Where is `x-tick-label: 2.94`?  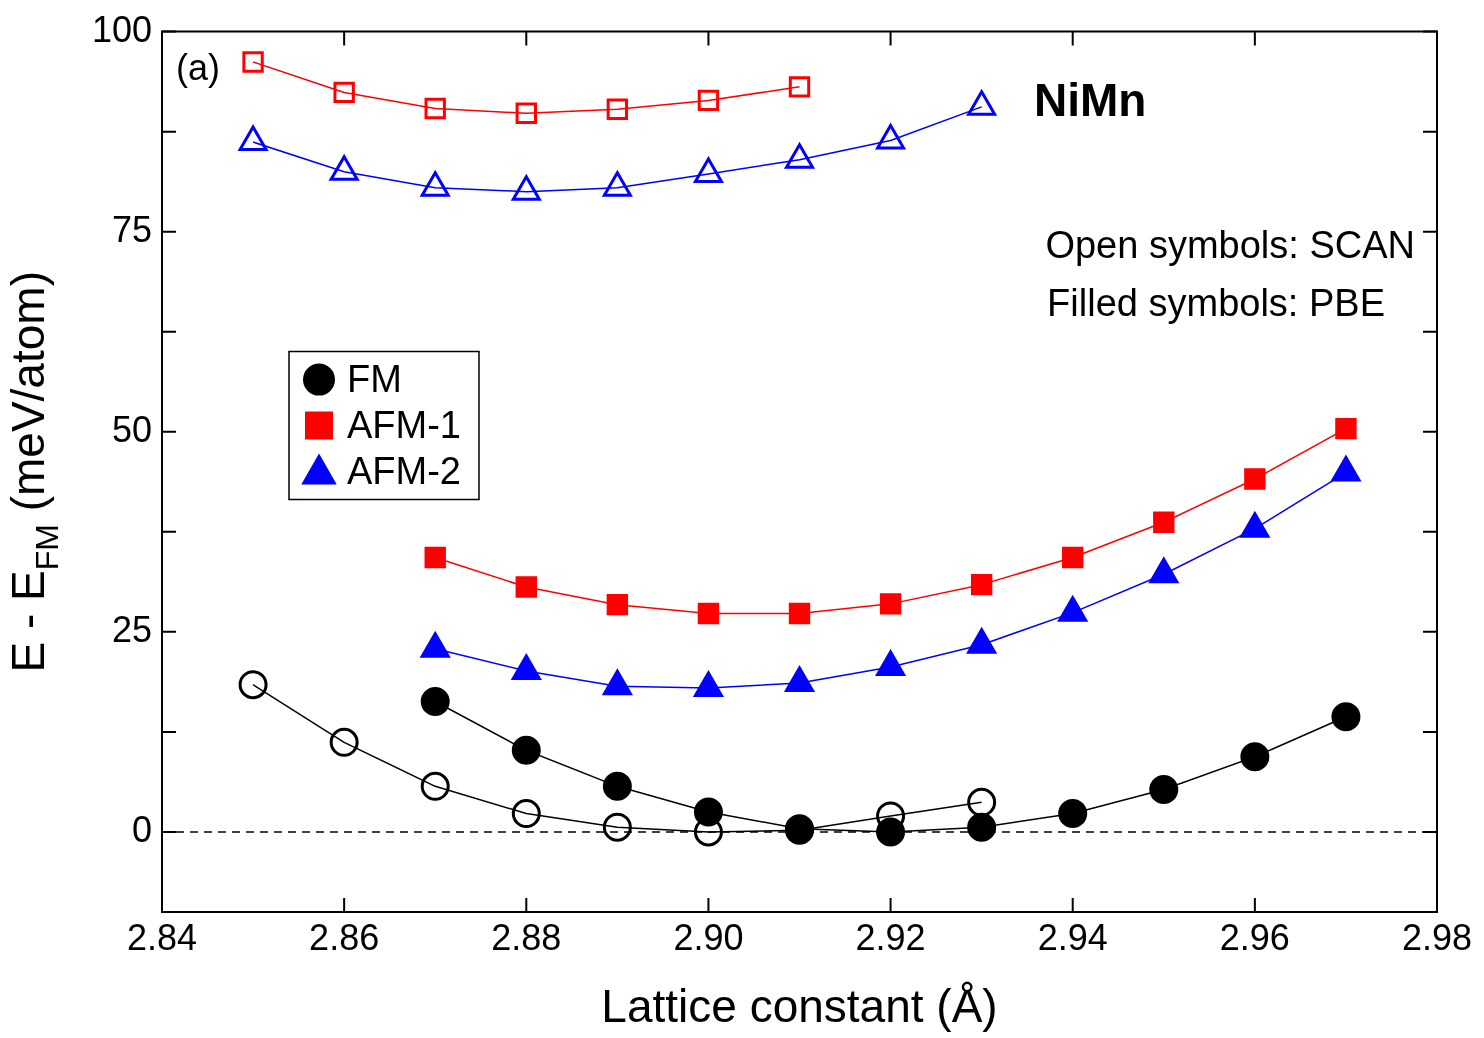 x-tick-label: 2.94 is located at coordinates (1072, 937).